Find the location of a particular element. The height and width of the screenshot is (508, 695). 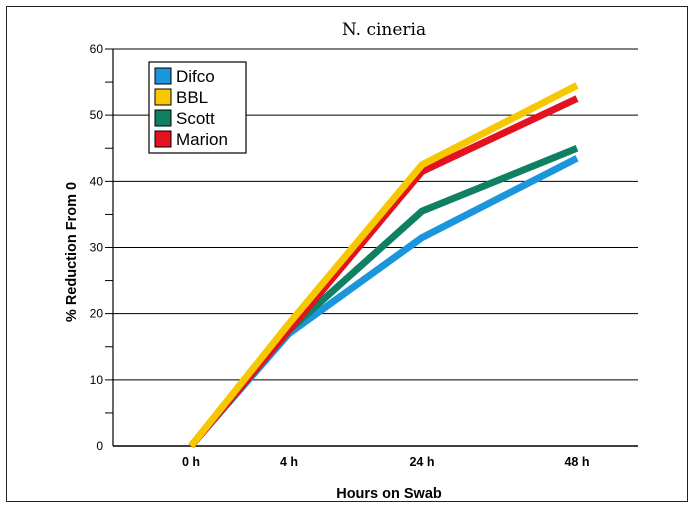

x-tick-label: 0 h is located at coordinates (191, 462).